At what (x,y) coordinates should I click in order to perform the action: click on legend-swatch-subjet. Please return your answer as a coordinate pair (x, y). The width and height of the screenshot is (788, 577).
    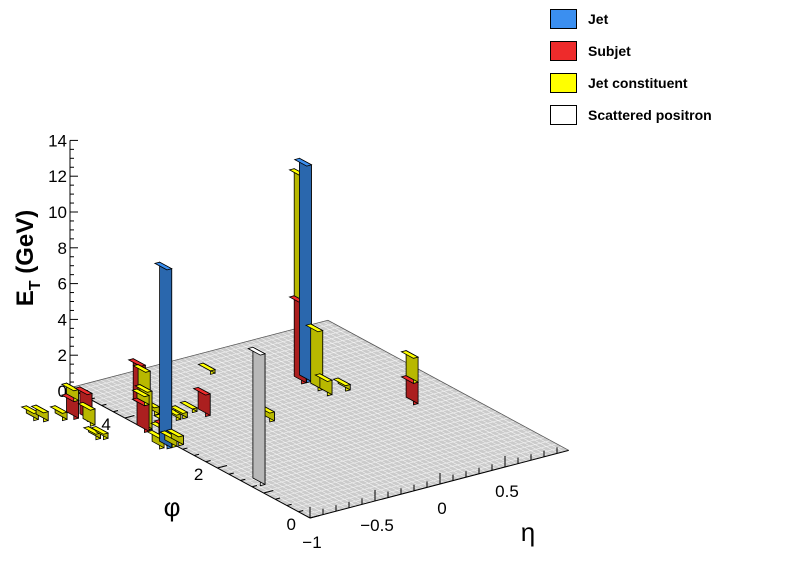
    Looking at the image, I should click on (563, 51).